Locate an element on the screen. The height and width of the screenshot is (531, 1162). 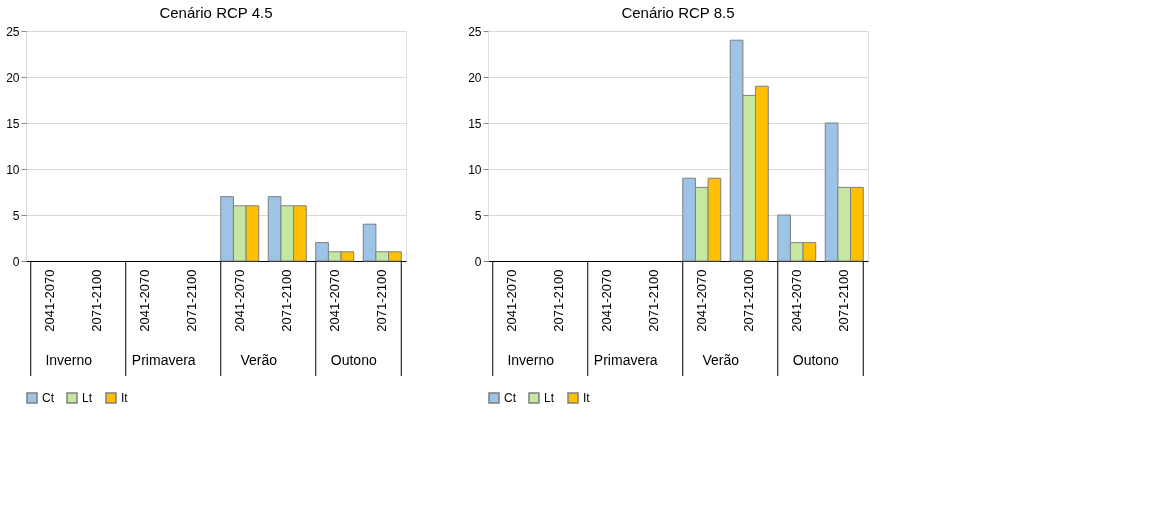
chart-title: Cenário RCP 8.5 is located at coordinates (678, 12).